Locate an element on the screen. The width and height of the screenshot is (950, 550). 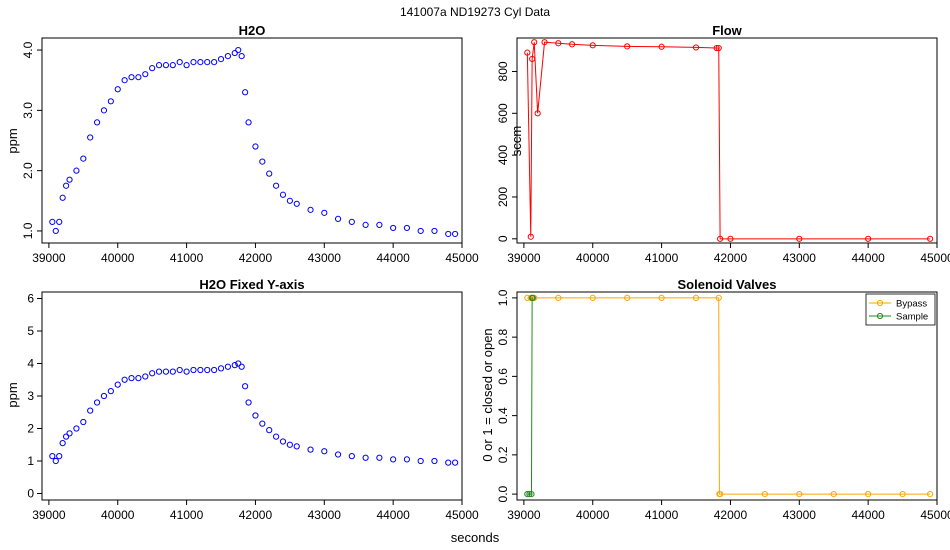
y-tick-label: 2 is located at coordinates (30, 429).